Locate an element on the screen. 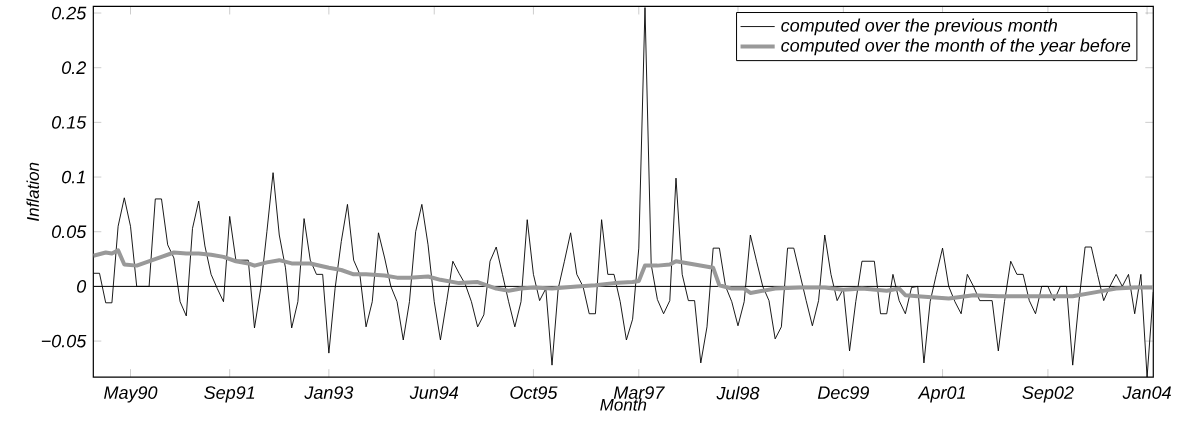 The width and height of the screenshot is (1190, 426). x-tick-label: Dec99 is located at coordinates (843, 392).